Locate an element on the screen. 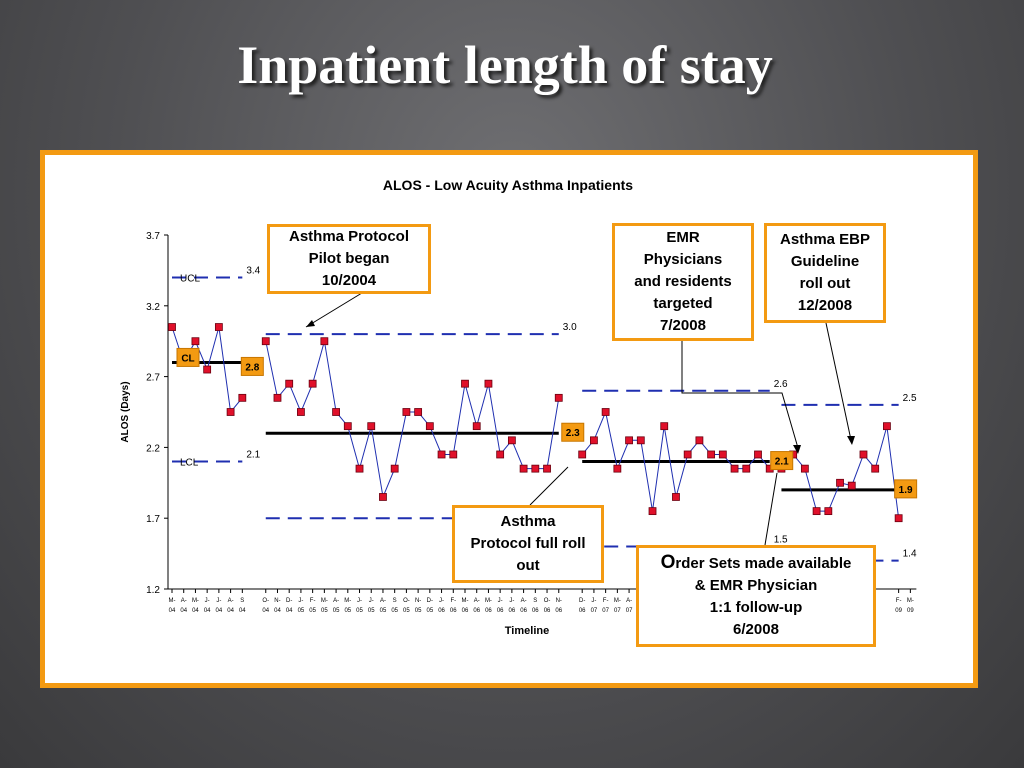 The image size is (1024, 768). y-tick-label: 2.7 is located at coordinates (153, 378).